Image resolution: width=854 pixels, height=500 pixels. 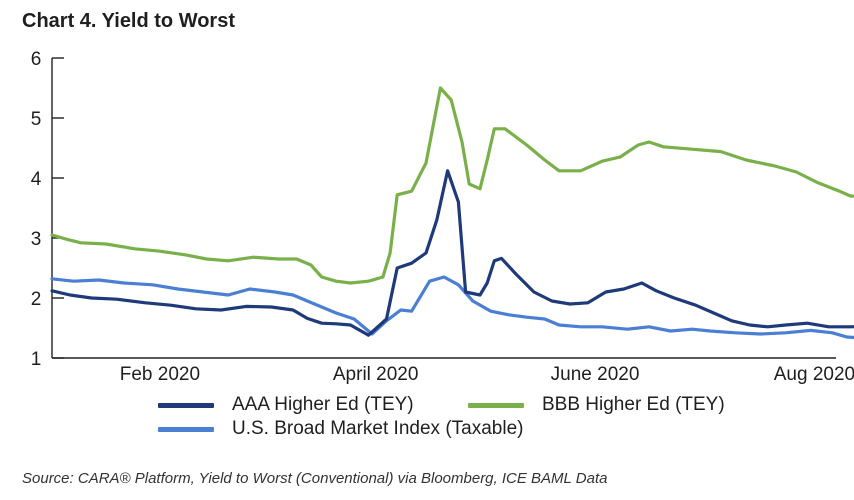 What do you see at coordinates (36, 359) in the screenshot?
I see `y-tick-label: 1` at bounding box center [36, 359].